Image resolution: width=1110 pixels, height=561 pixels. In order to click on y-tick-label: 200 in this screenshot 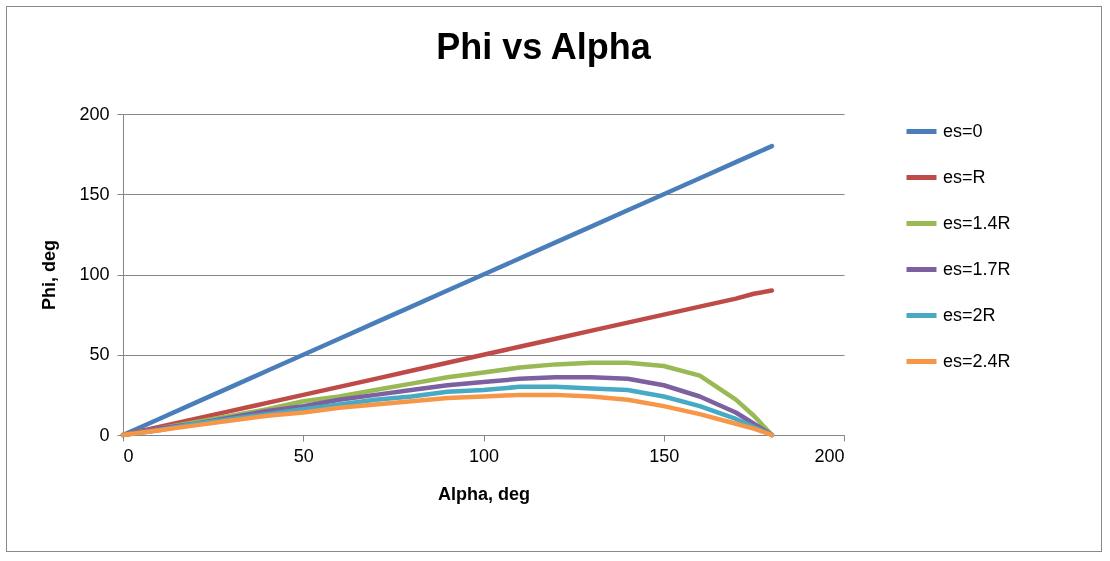, I will do `click(94, 113)`.